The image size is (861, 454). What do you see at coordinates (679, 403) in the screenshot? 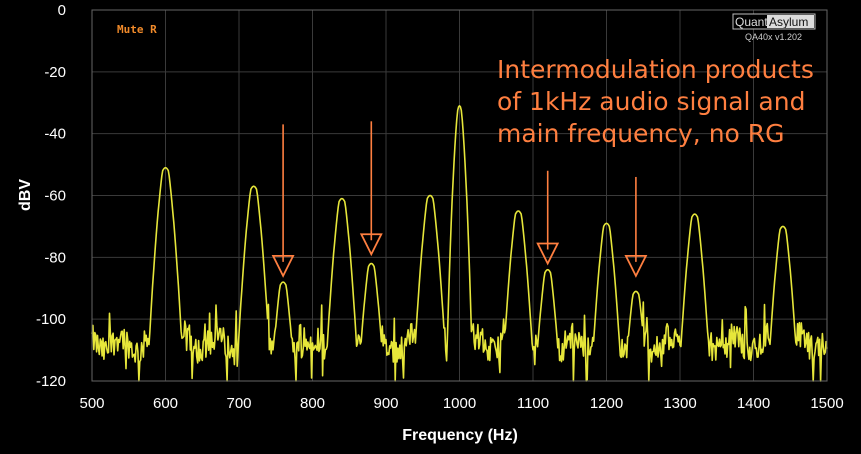
I see `x-tick-label: 1300` at bounding box center [679, 403].